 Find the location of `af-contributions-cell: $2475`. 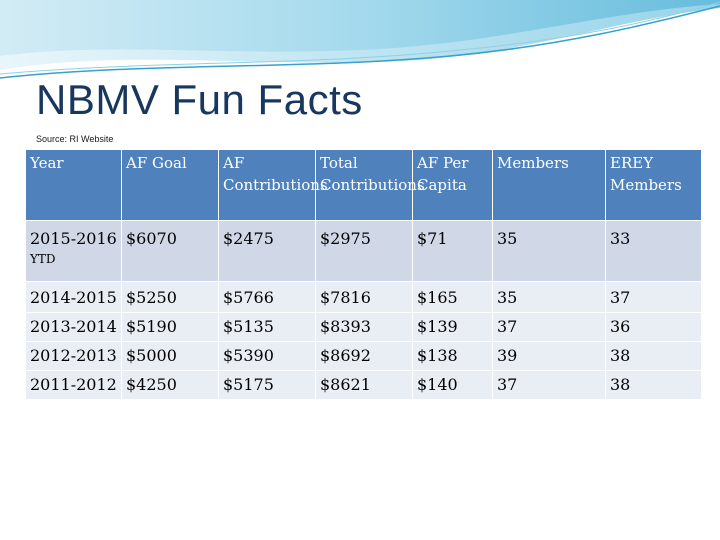

af-contributions-cell: $2475 is located at coordinates (267, 251).